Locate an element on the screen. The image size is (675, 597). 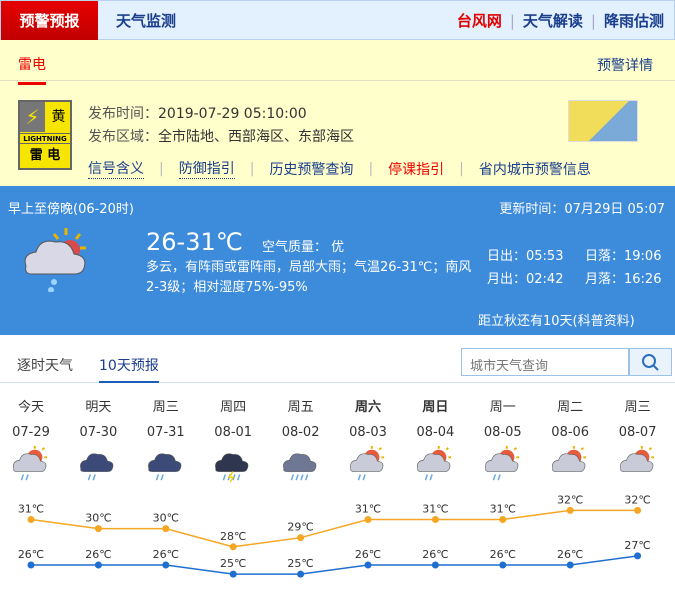
forecast-tabs: 逐时天气 10天预报 is located at coordinates (337, 359).